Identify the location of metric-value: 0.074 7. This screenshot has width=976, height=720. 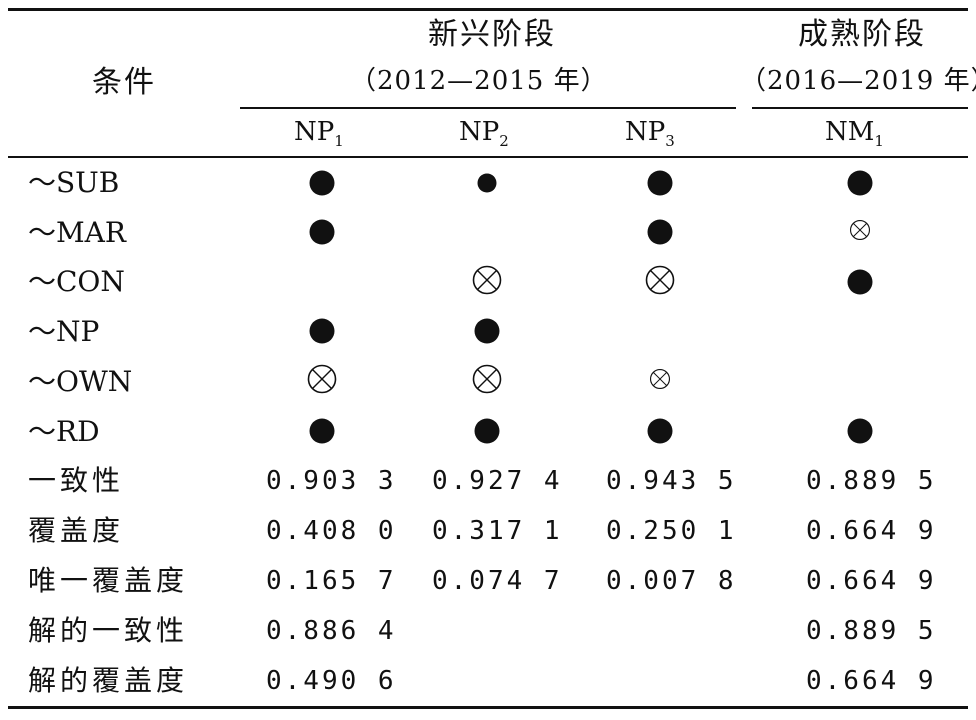
(497, 581).